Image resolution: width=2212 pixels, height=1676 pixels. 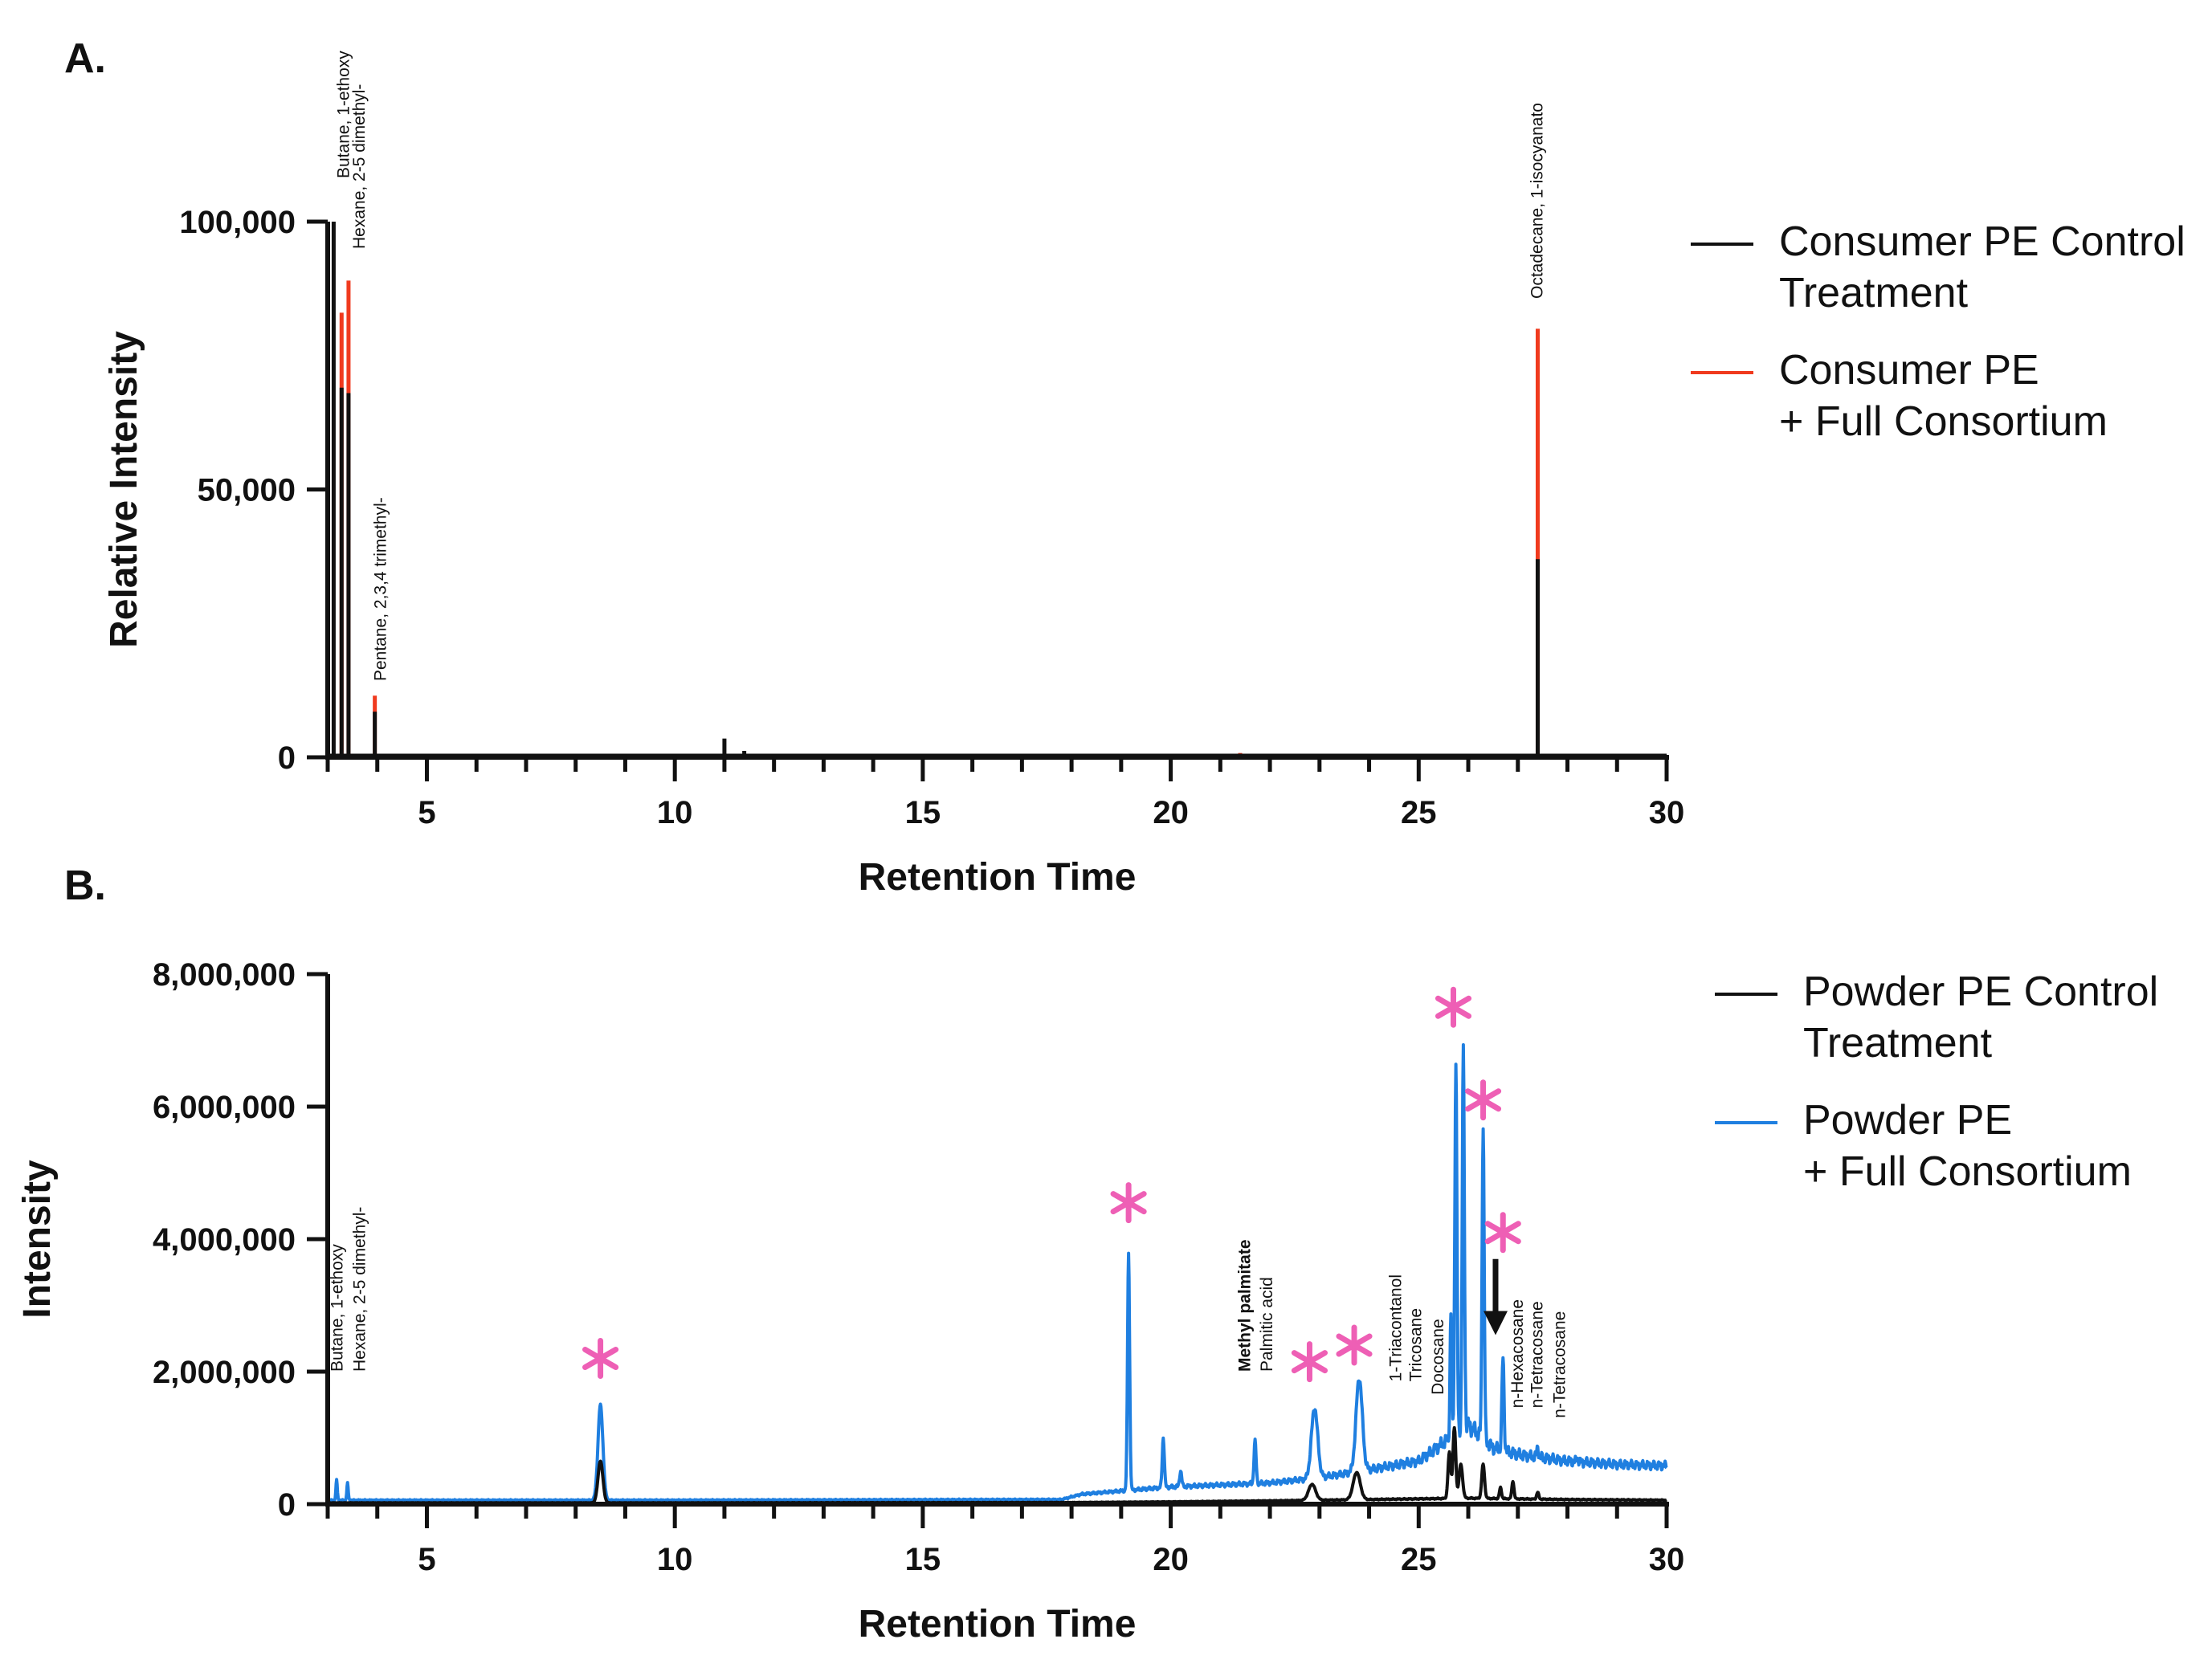 I want to click on b-x-tick-label: 15, so click(x=923, y=1559).